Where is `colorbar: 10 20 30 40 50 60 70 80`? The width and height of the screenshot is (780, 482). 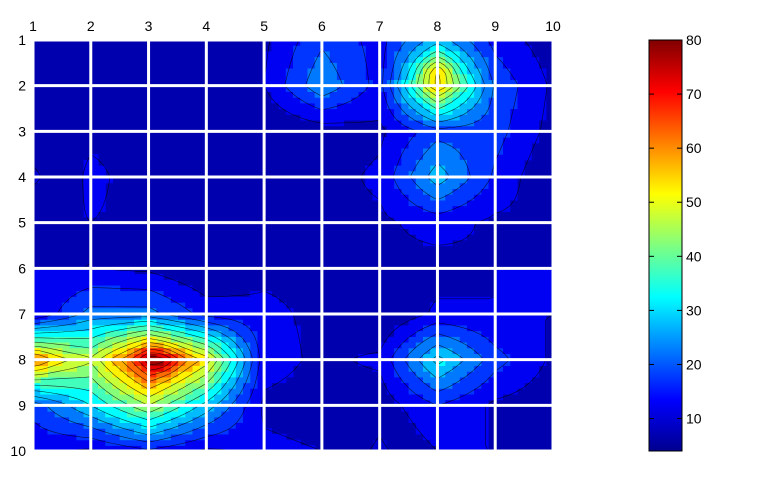
colorbar: 10 20 30 40 50 60 70 80 is located at coordinates (675, 242).